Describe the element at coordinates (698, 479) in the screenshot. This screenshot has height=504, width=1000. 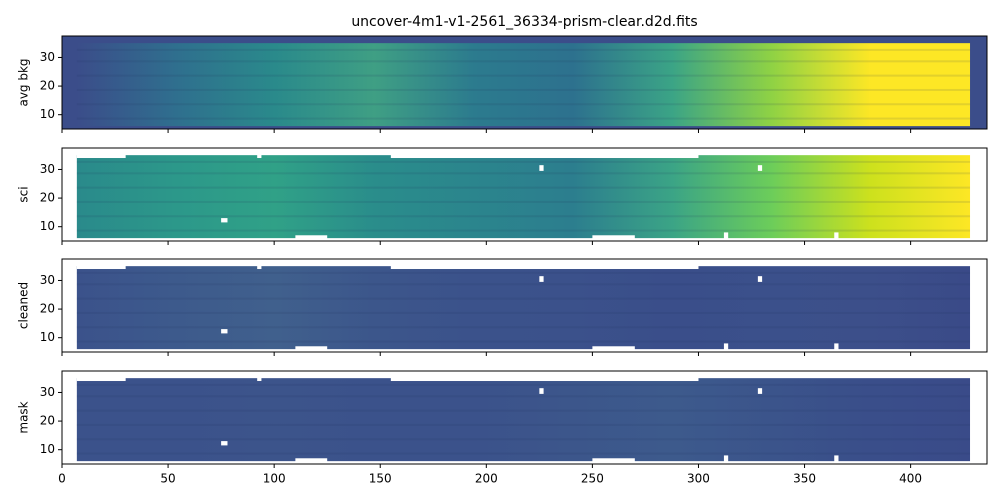
I see `x-tick-label: 300` at that location.